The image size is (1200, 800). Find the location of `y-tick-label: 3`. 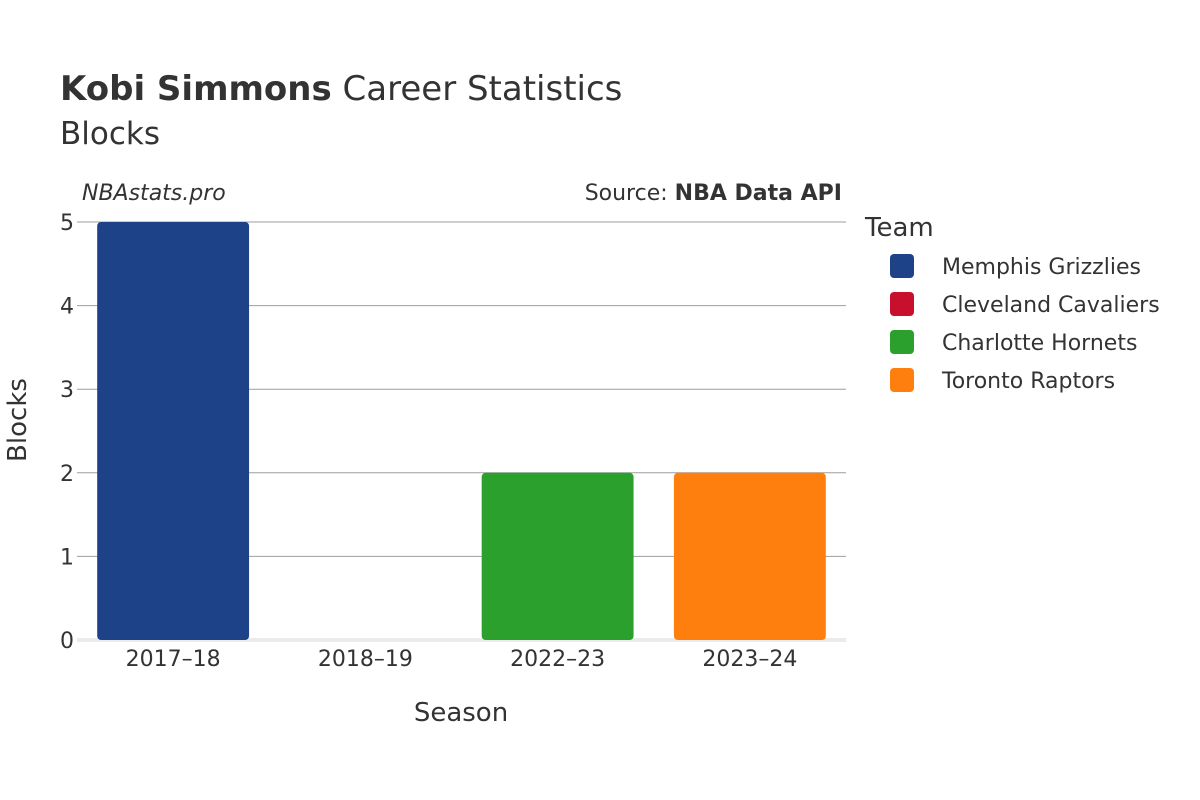

y-tick-label: 3 is located at coordinates (67, 390).